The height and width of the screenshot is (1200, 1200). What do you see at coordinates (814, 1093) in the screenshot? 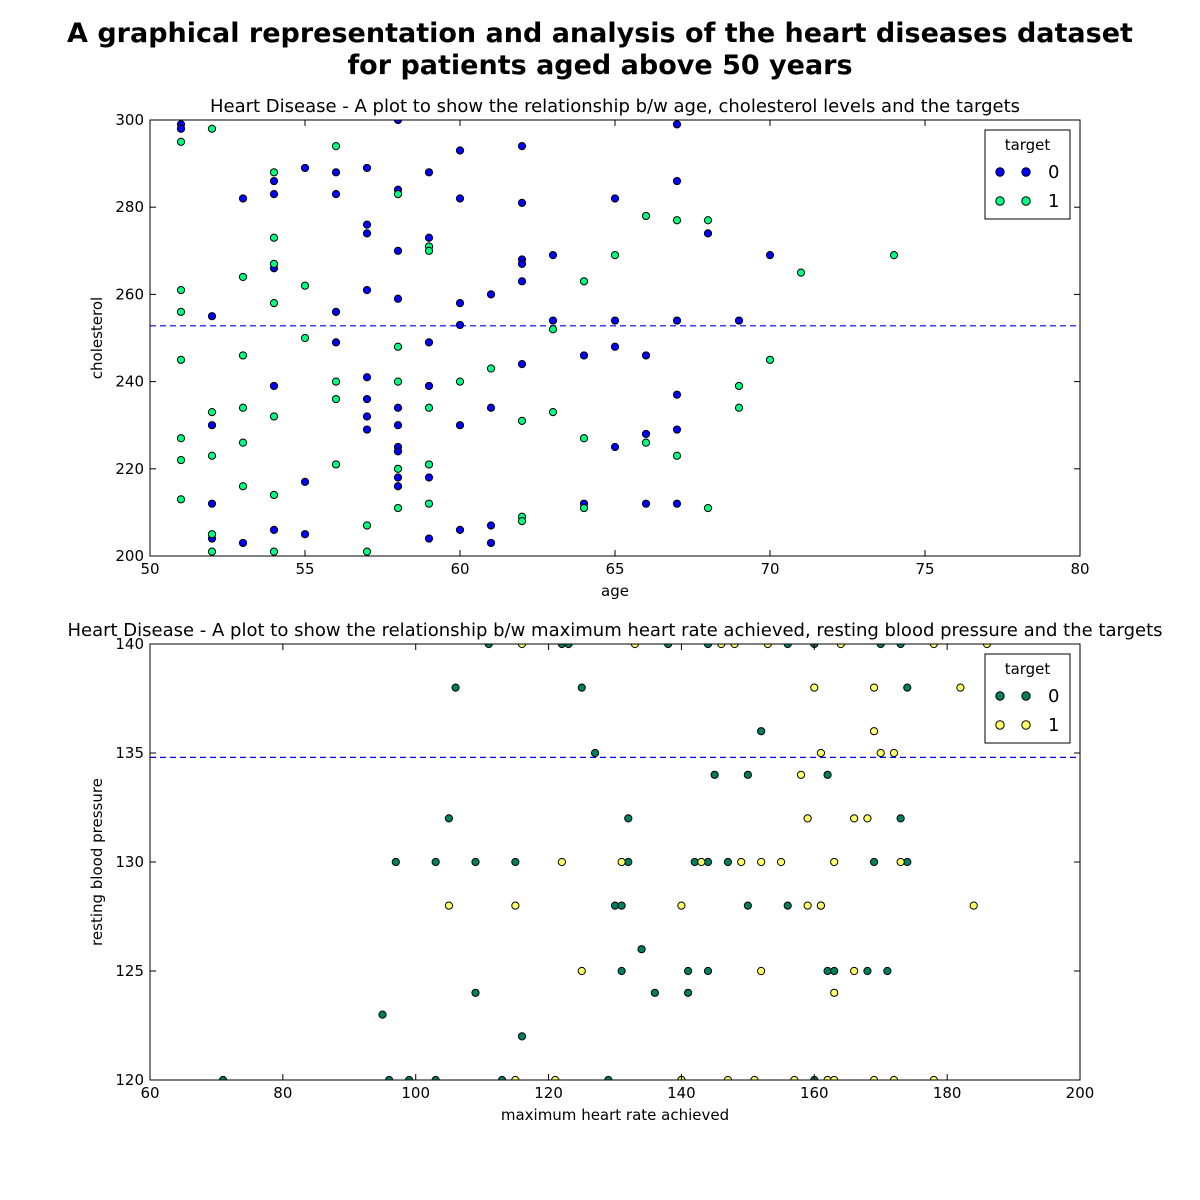
I see `chart-2-x-tick-label: 160` at bounding box center [814, 1093].